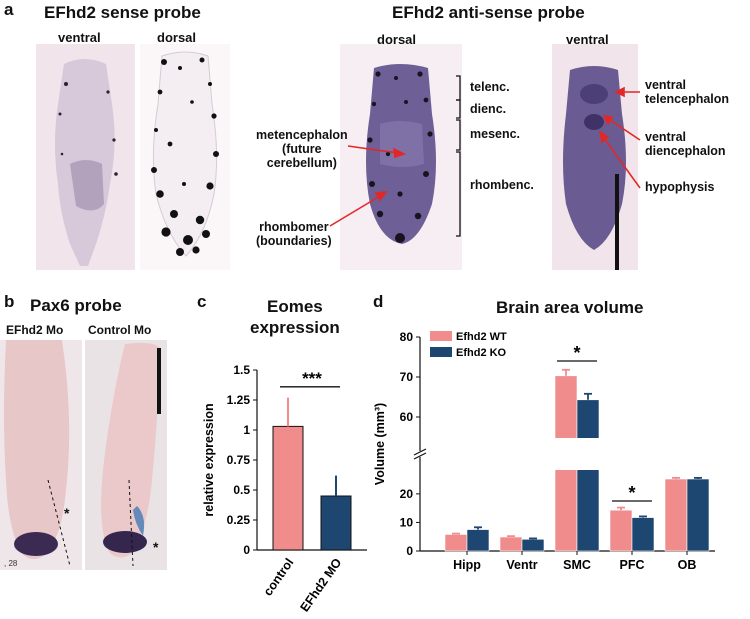  What do you see at coordinates (456, 543) in the screenshot?
I see `bar-Hipp-wt` at bounding box center [456, 543].